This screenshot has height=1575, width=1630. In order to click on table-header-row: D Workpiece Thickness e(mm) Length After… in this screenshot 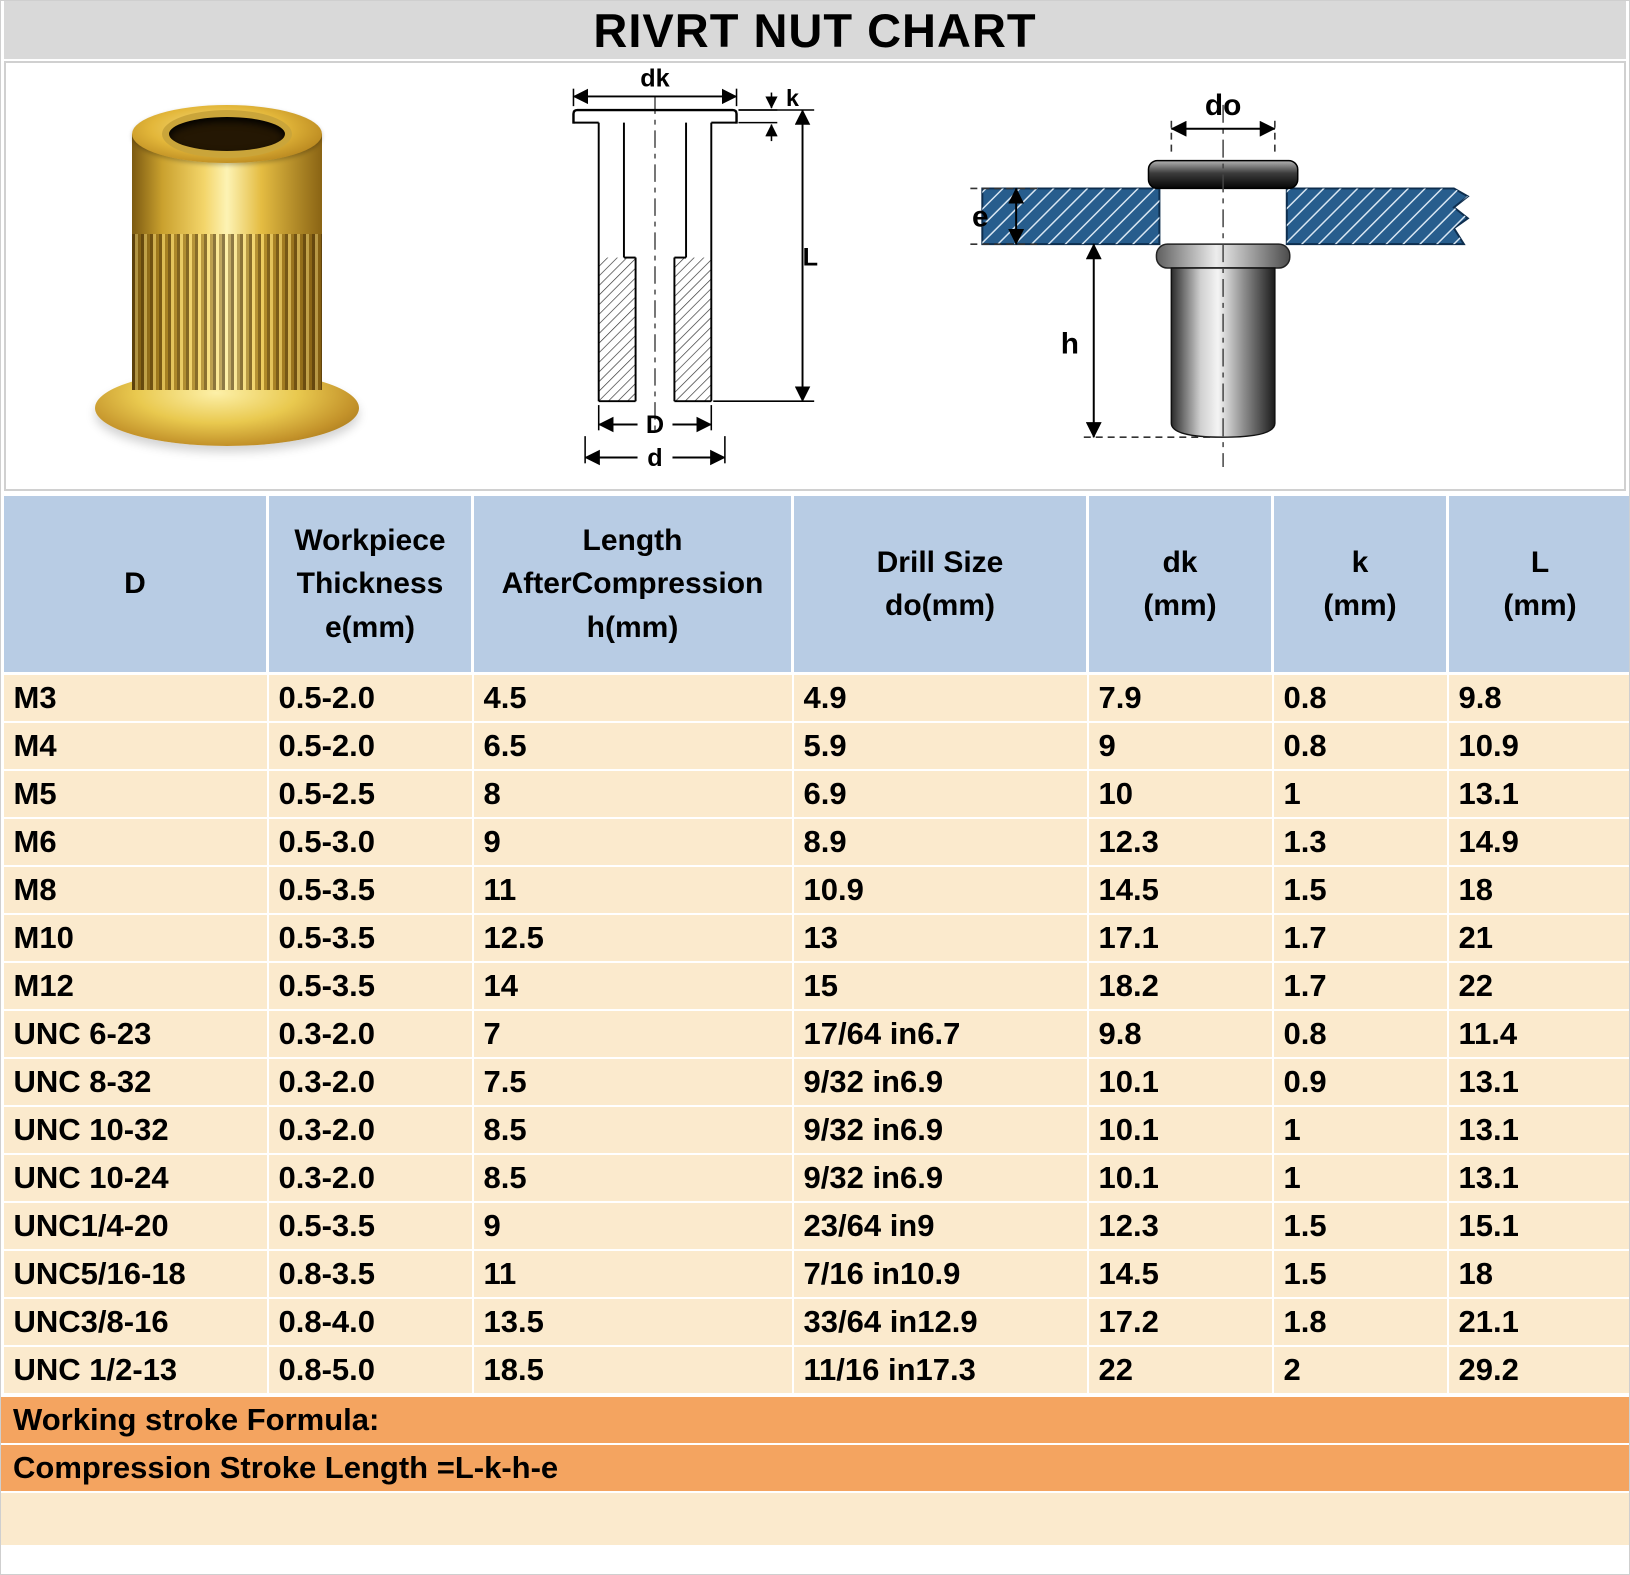, I will do `click(815, 584)`.